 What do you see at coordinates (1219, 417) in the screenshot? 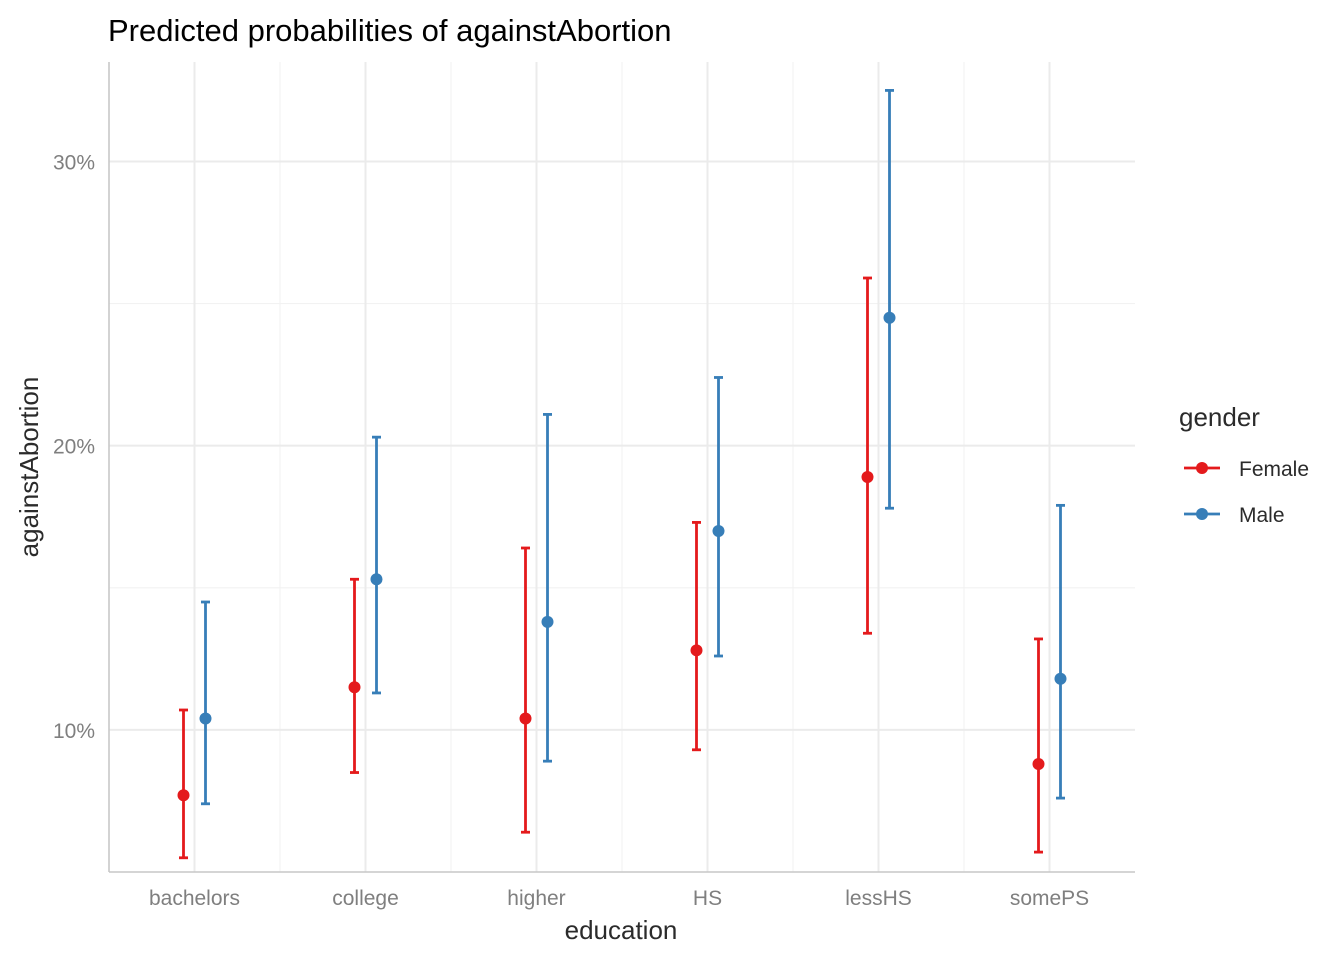
I see `legend-title: gender` at bounding box center [1219, 417].